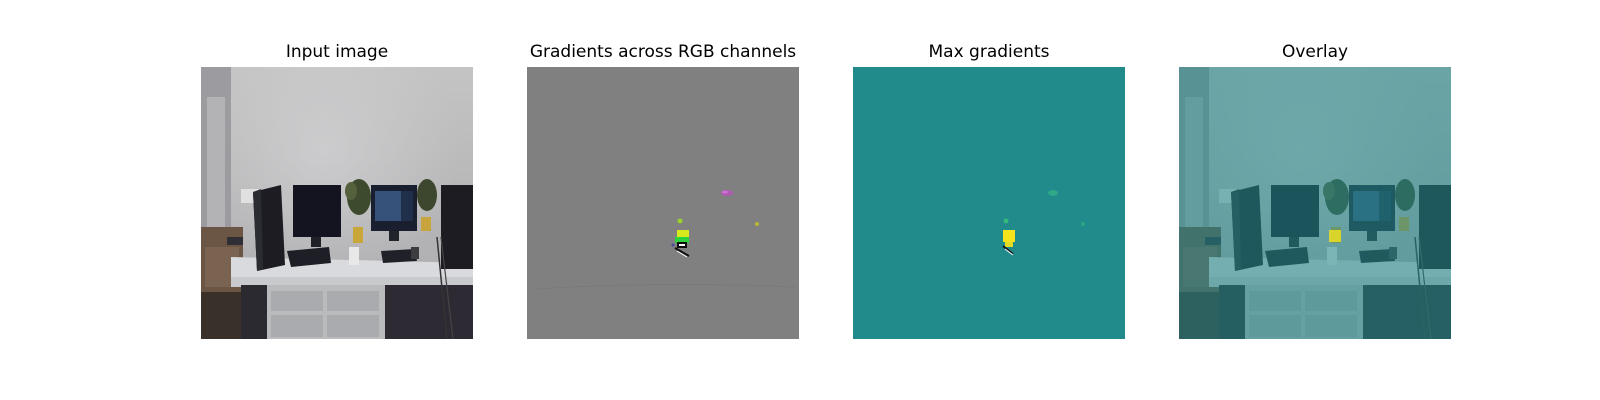 The width and height of the screenshot is (1600, 400). I want to click on panel-title: Gradients across RGB channels, so click(663, 52).